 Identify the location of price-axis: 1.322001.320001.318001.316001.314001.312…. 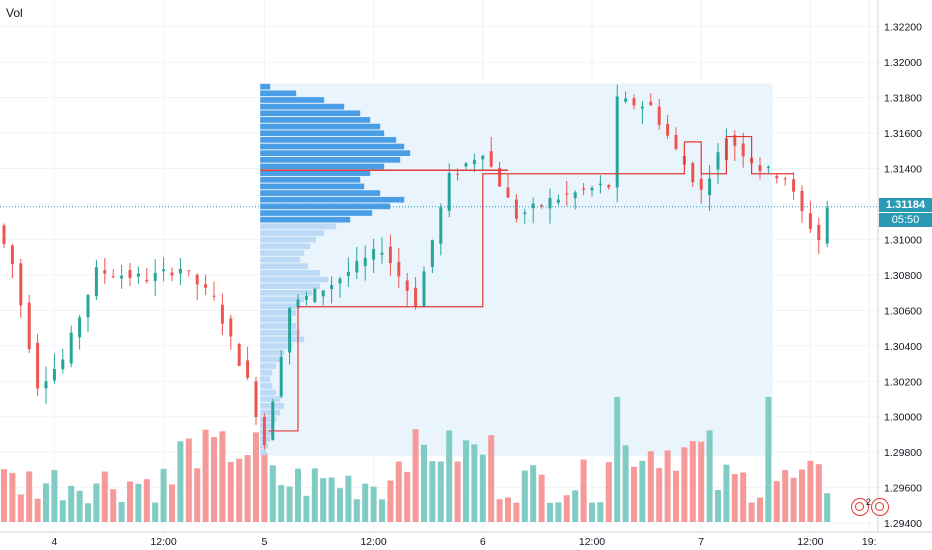
(904, 275).